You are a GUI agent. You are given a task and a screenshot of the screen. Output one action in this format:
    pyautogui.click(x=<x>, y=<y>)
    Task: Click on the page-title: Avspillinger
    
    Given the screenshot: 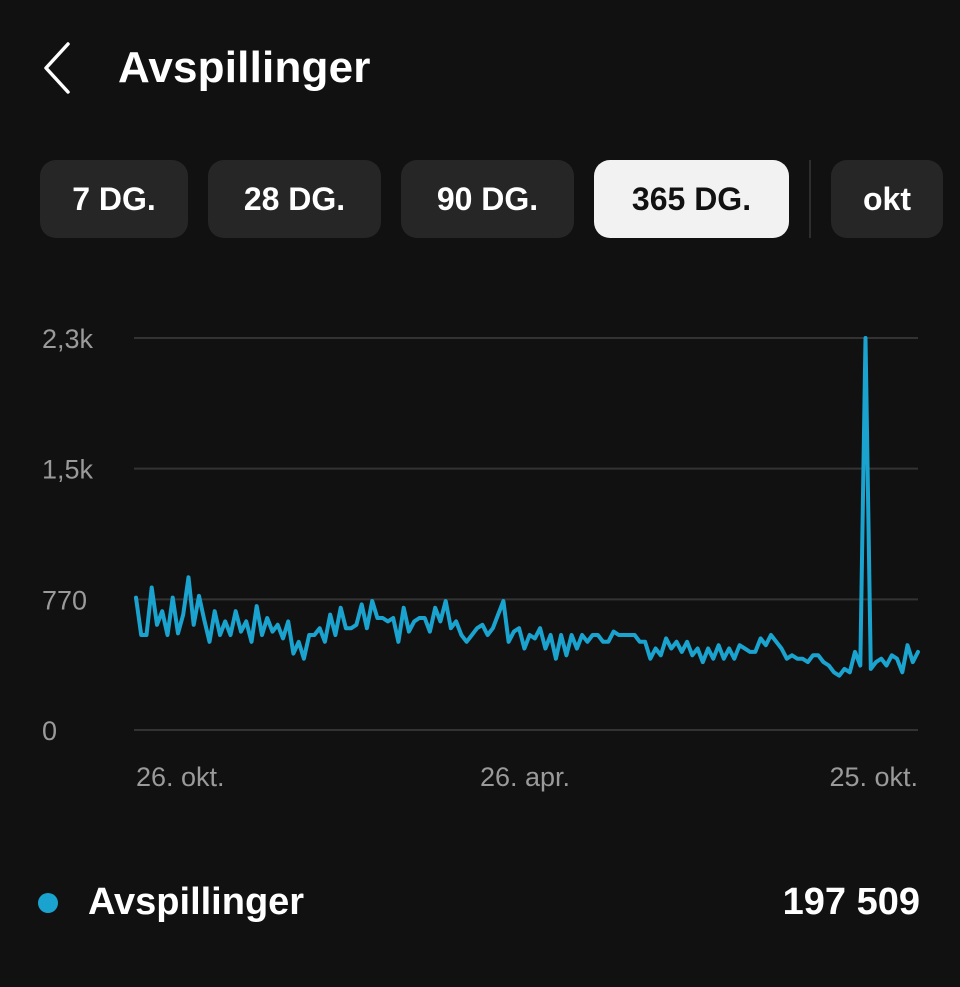 What is the action you would take?
    pyautogui.click(x=244, y=67)
    